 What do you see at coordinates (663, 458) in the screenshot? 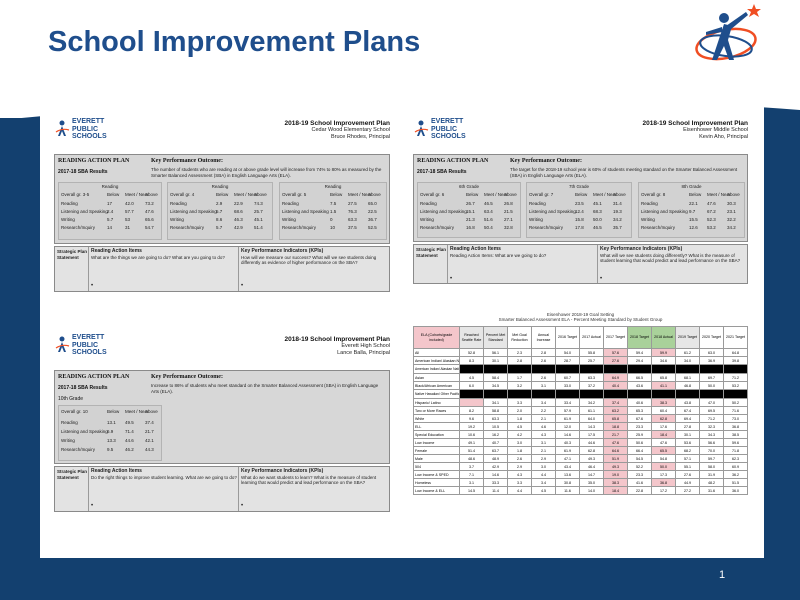
I see `table-cell: 54.8` at bounding box center [663, 458].